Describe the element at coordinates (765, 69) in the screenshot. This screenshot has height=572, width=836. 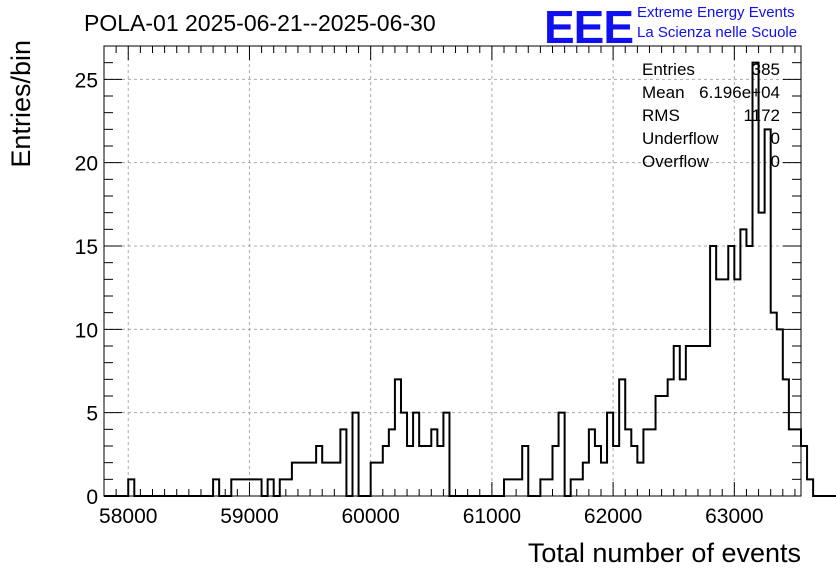
I see `stat-value: 385` at that location.